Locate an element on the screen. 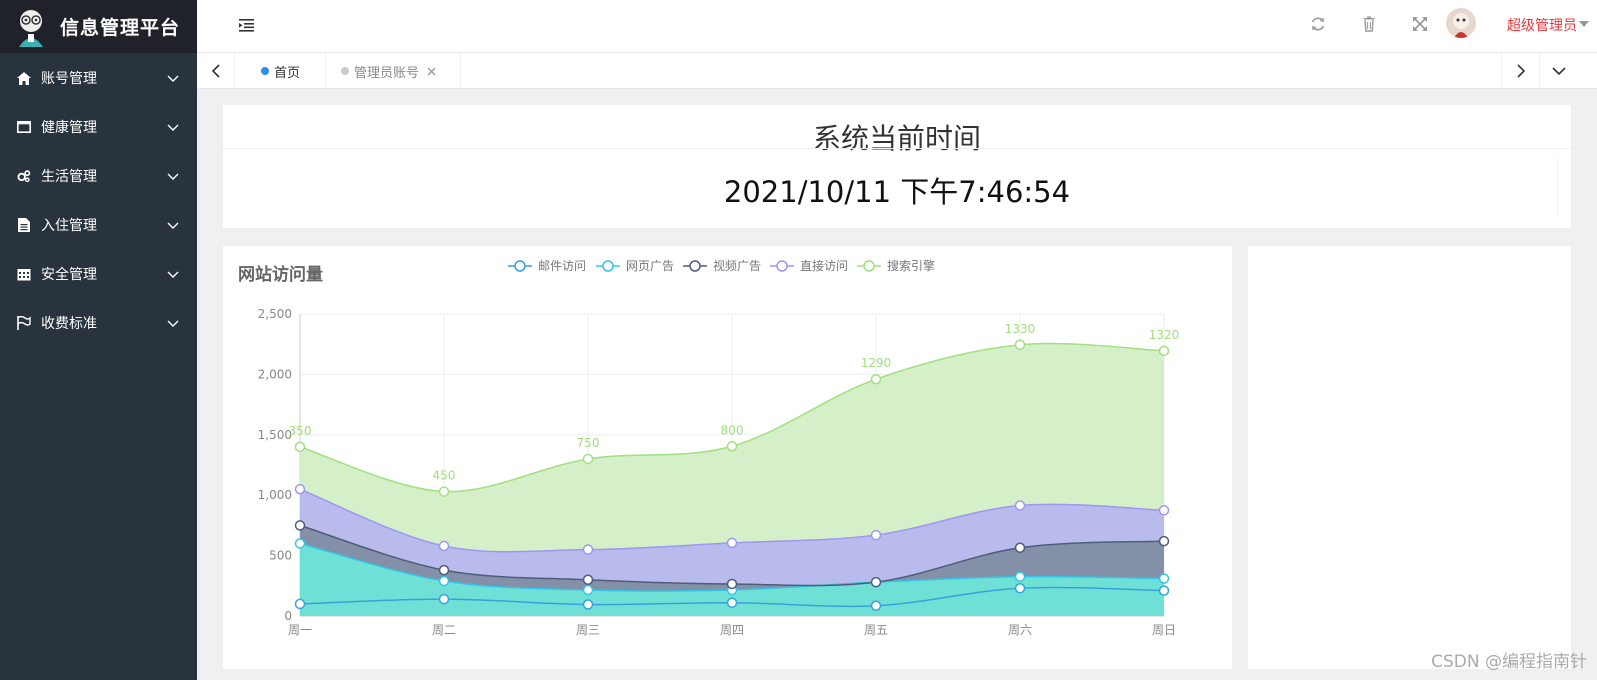 Image resolution: width=1597 pixels, height=680 pixels. y-tick-label: 500 is located at coordinates (280, 556).